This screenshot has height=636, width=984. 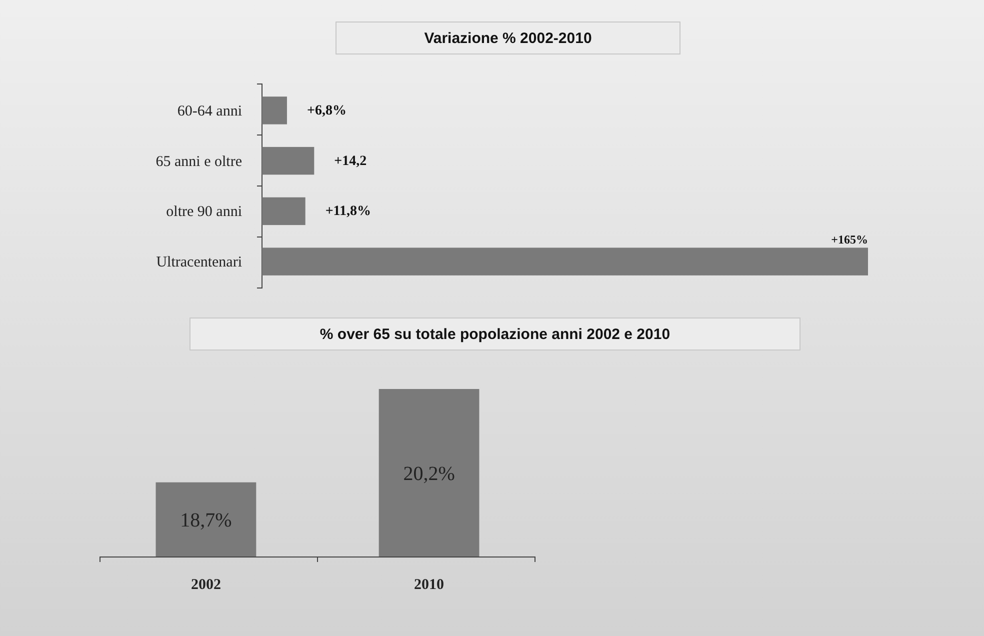 I want to click on data-label: 18,7%, so click(x=206, y=521).